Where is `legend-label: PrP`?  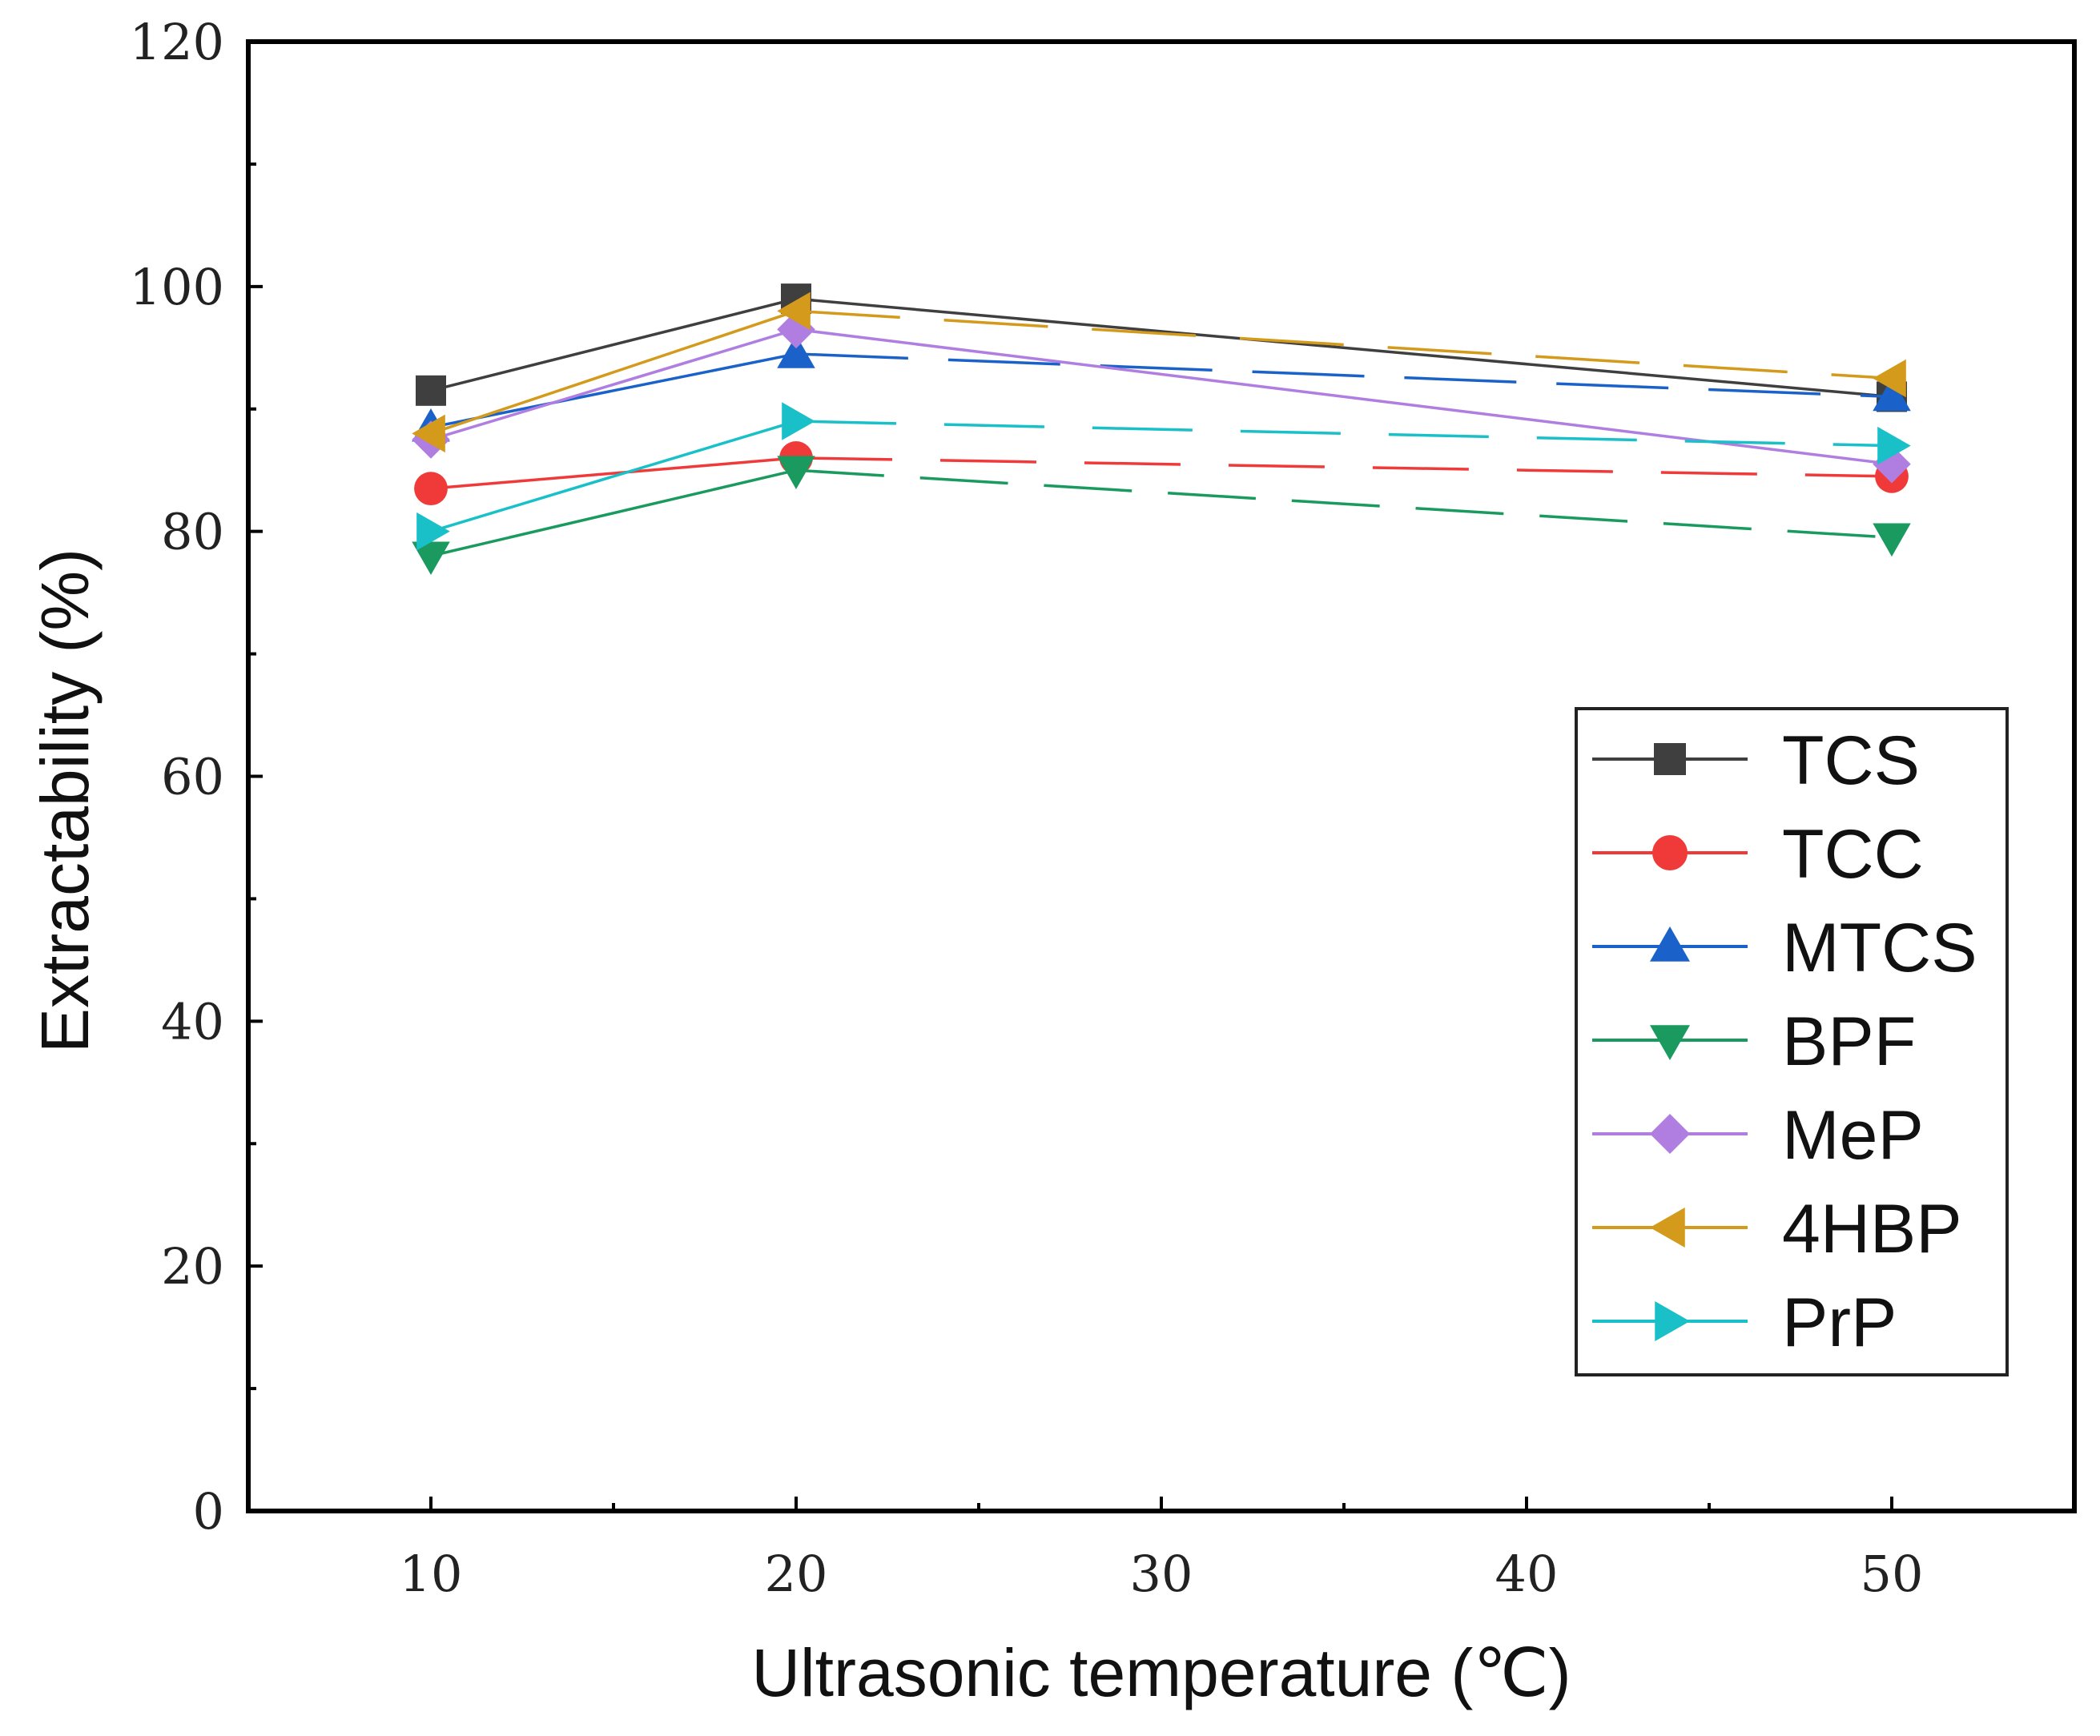
legend-label: PrP is located at coordinates (1839, 1322).